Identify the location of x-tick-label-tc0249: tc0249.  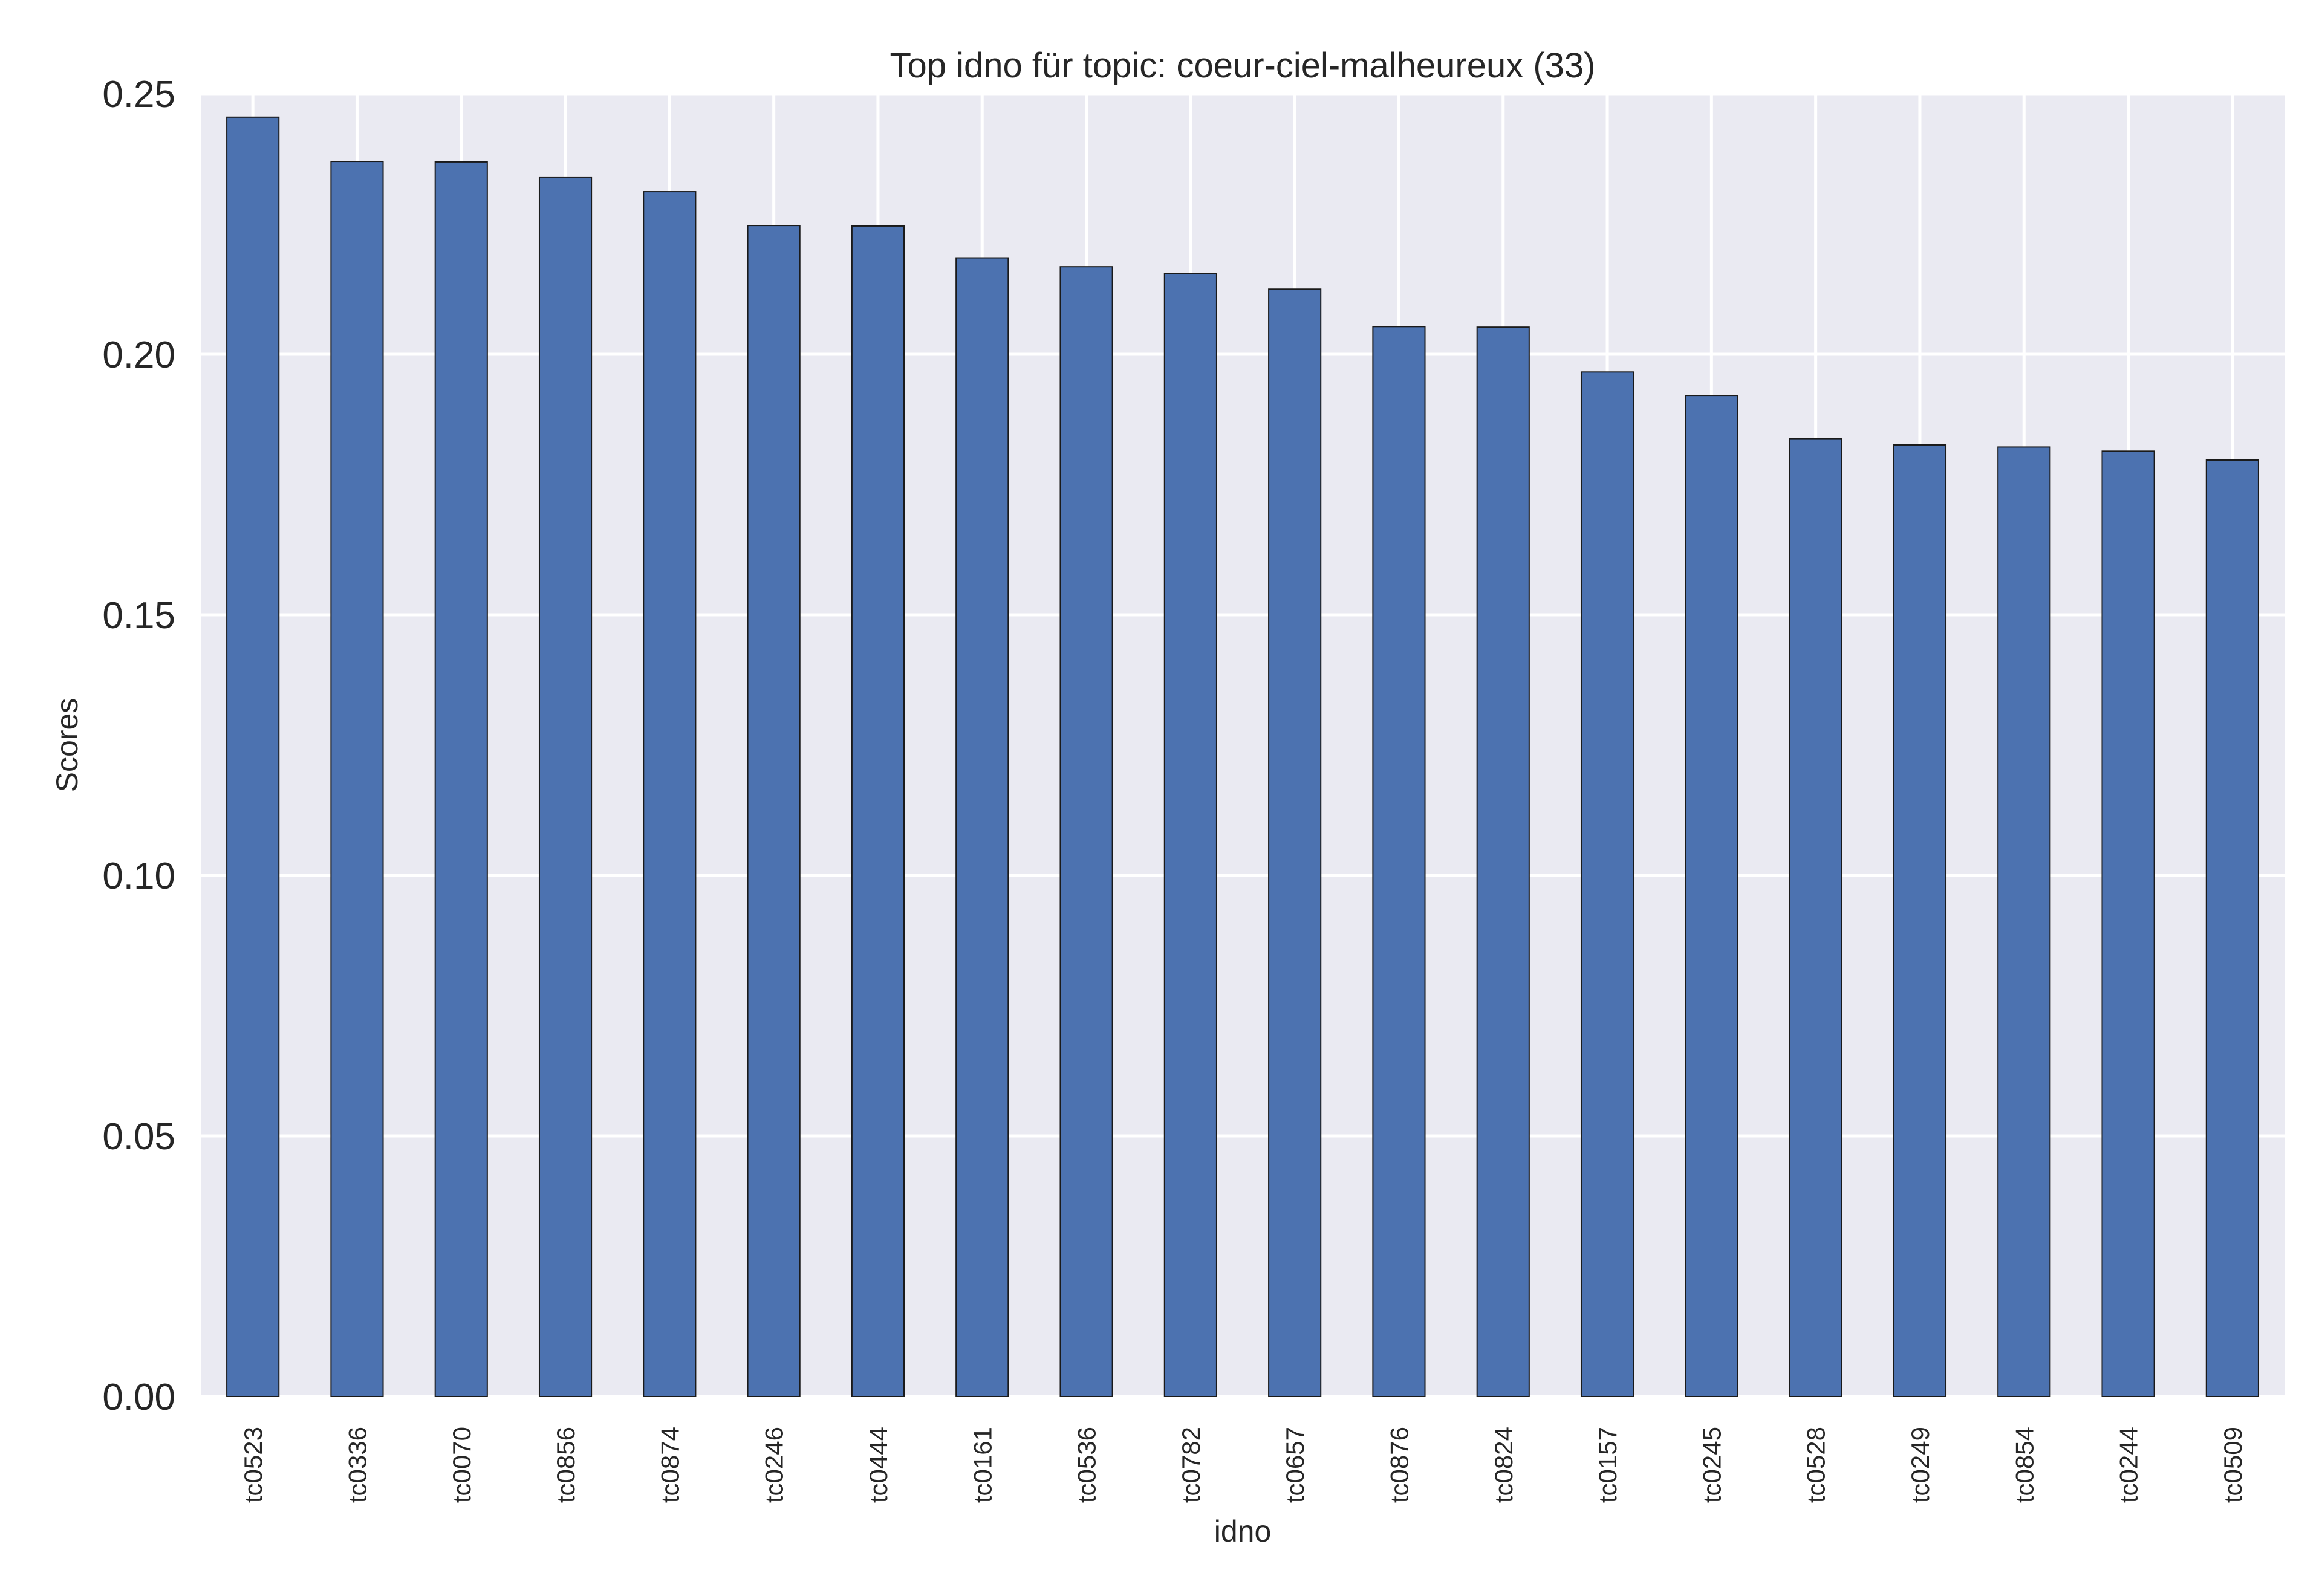
(1920, 1465).